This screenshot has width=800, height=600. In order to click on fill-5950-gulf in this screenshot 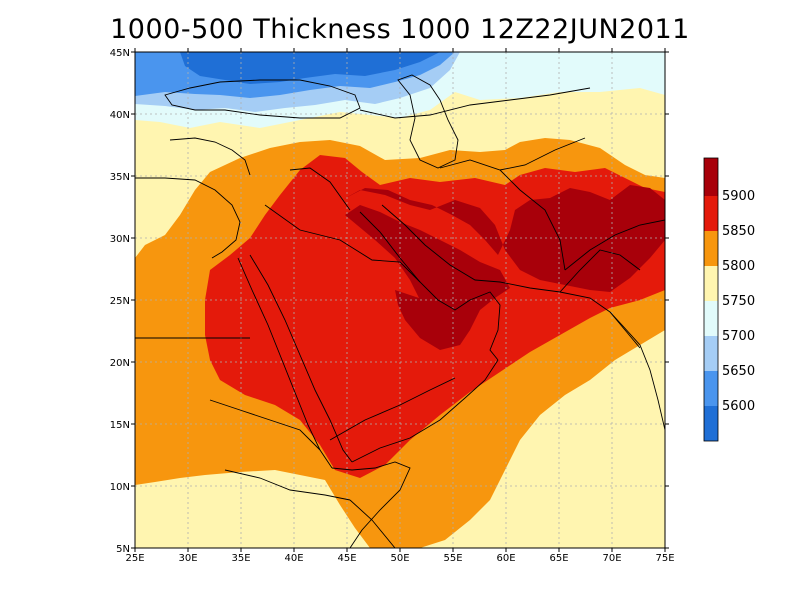, I will do `click(427, 272)`.